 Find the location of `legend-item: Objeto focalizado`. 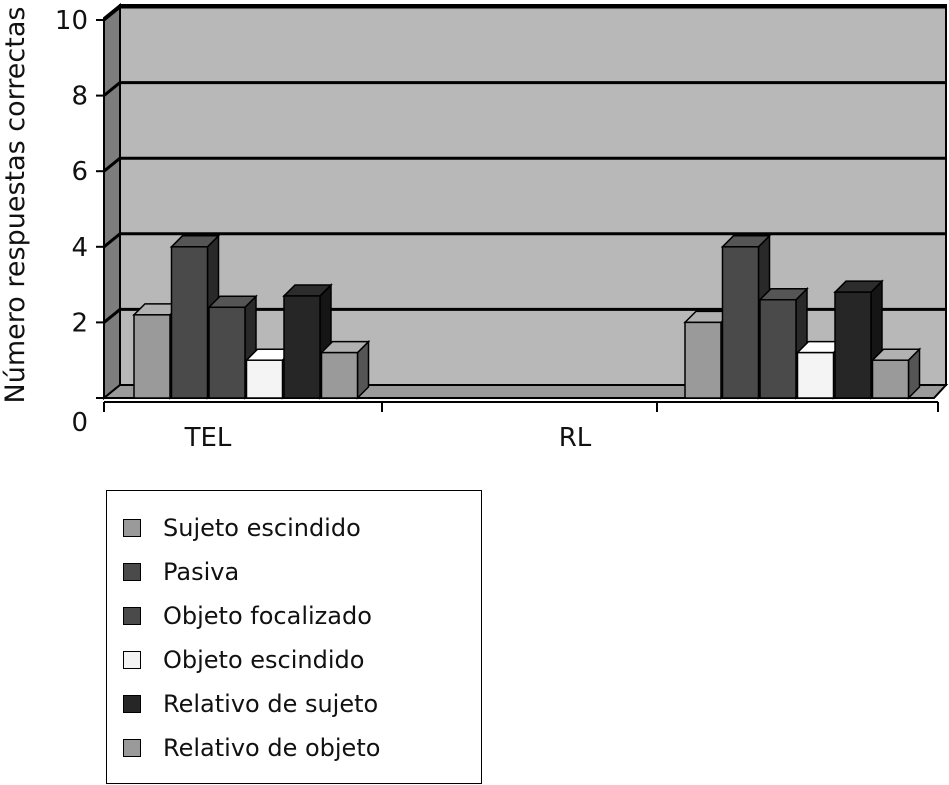

legend-item: Objeto focalizado is located at coordinates (247, 616).